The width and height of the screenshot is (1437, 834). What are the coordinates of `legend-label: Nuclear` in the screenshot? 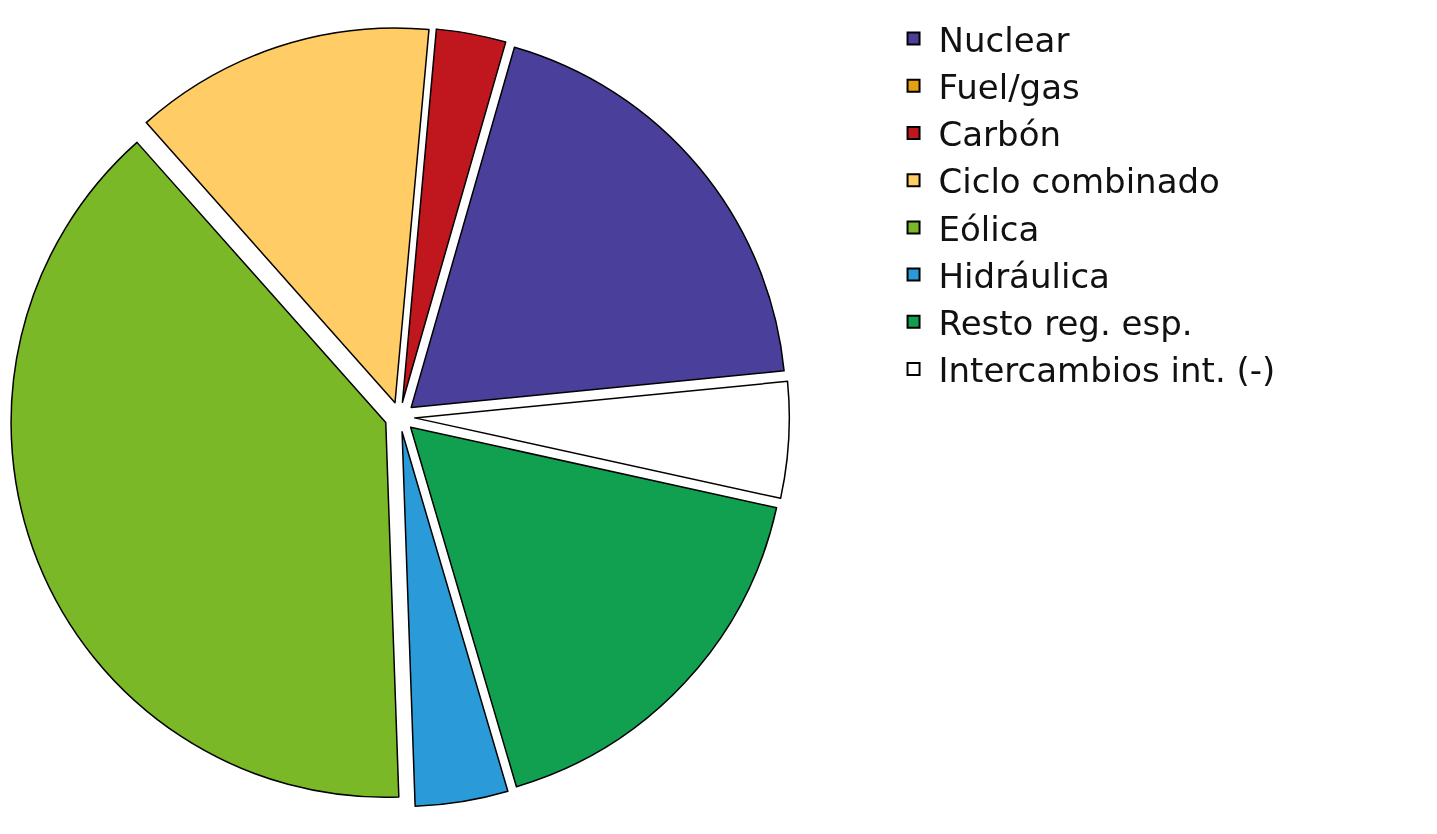 It's located at (1004, 39).